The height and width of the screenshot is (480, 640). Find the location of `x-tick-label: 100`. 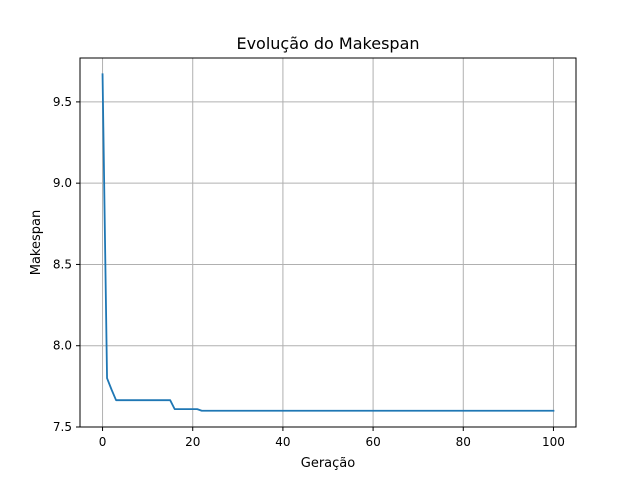

x-tick-label: 100 is located at coordinates (553, 442).